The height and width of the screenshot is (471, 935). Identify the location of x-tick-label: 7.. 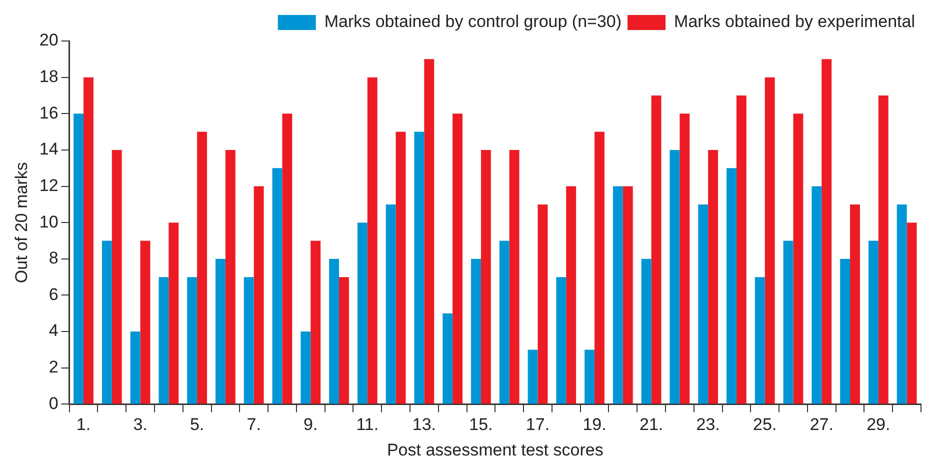
(253, 424).